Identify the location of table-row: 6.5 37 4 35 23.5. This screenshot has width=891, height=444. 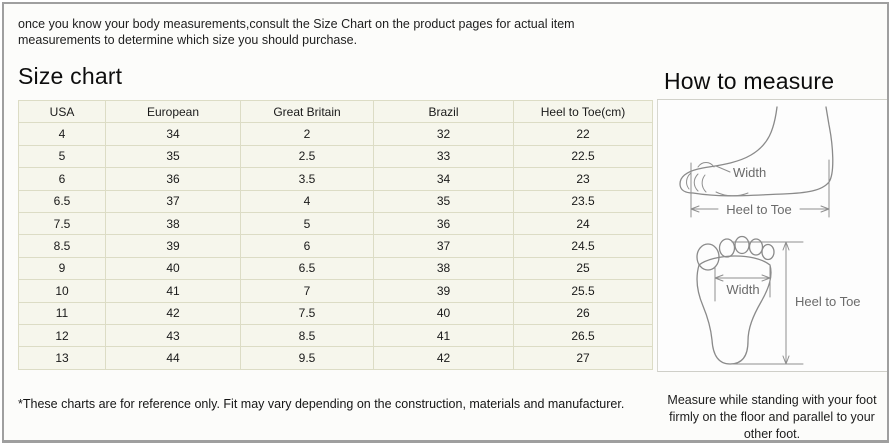
(335, 201).